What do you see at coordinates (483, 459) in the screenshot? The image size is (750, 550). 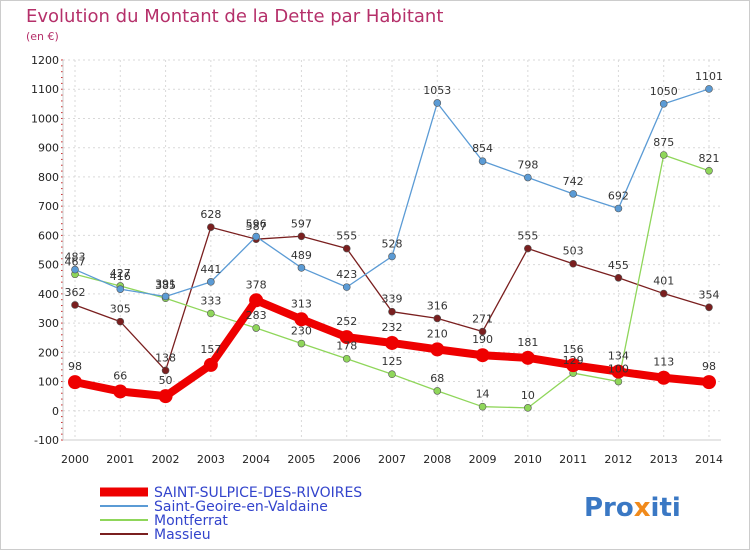 I see `x-tick-label: 2009` at bounding box center [483, 459].